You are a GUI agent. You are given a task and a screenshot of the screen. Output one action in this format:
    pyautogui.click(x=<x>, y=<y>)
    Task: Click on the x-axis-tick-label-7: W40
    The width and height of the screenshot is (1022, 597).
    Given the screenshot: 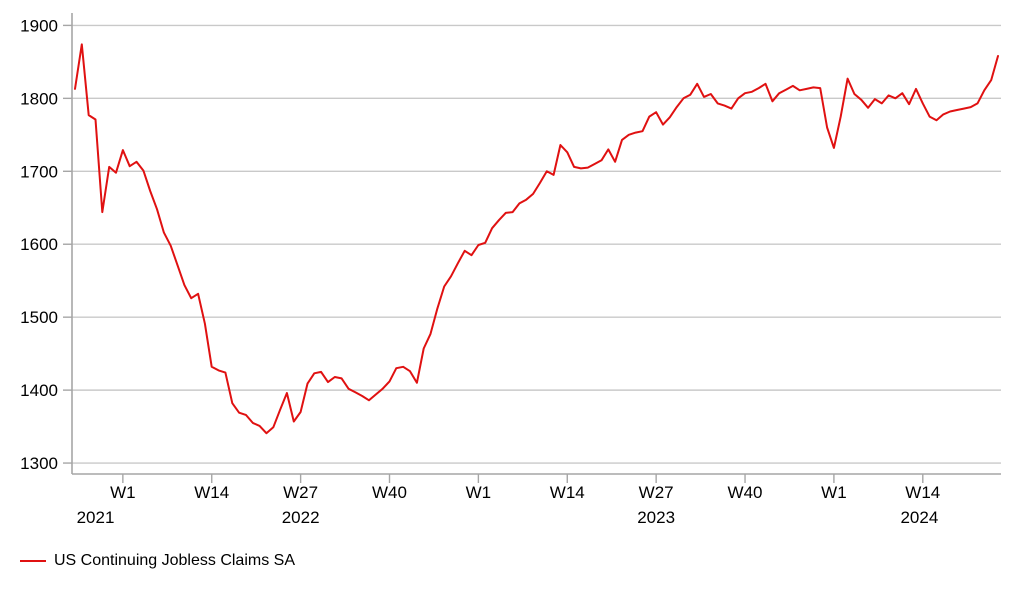 What is the action you would take?
    pyautogui.click(x=745, y=492)
    